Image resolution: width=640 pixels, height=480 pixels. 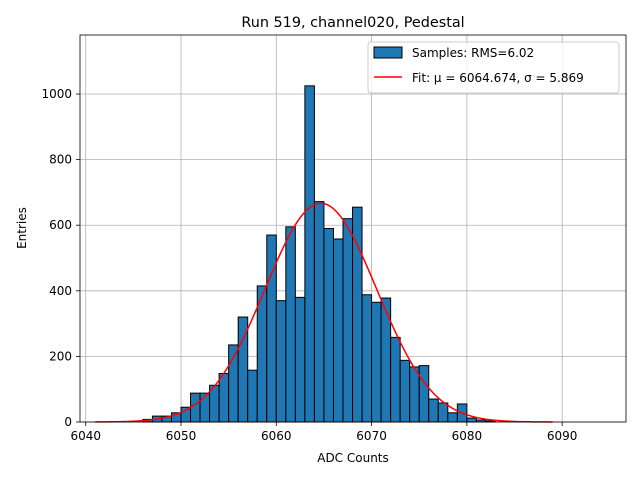 I want to click on legend-label-fit: Fit: μ = 6064.674, σ = 5.869, so click(x=498, y=78).